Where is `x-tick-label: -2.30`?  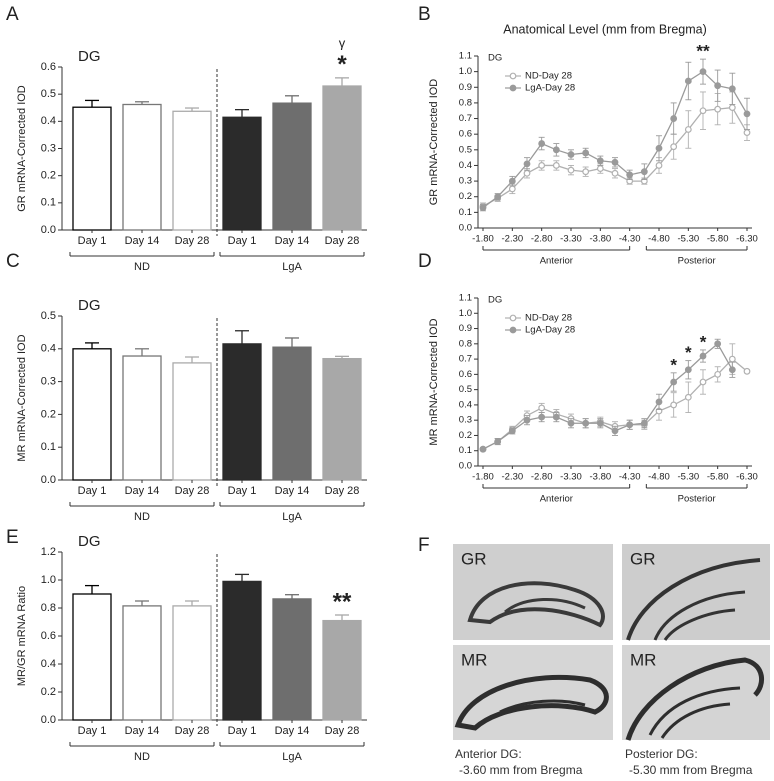
x-tick-label: -2.30 is located at coordinates (513, 239).